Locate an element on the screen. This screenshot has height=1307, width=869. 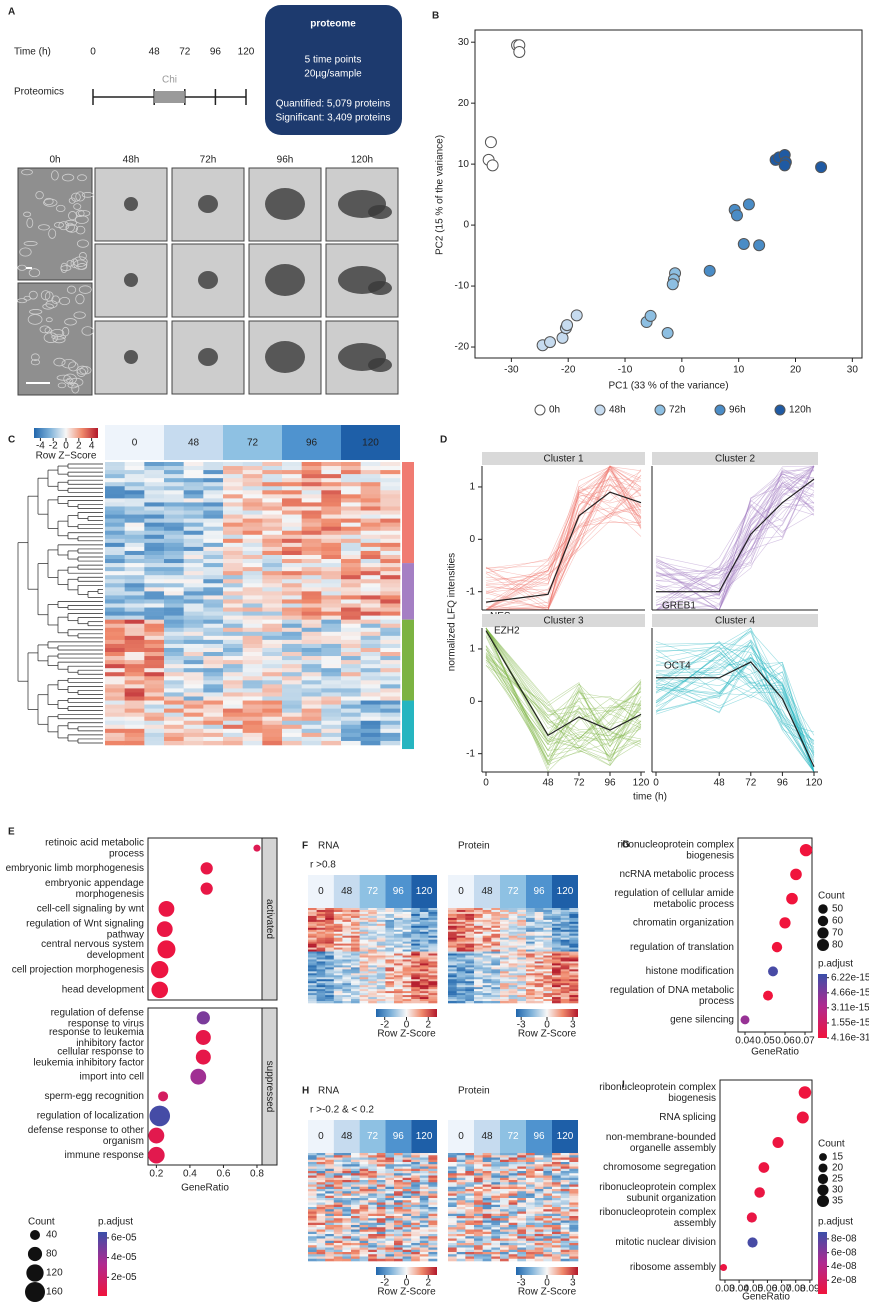
organoid is located at coordinates (285, 357).